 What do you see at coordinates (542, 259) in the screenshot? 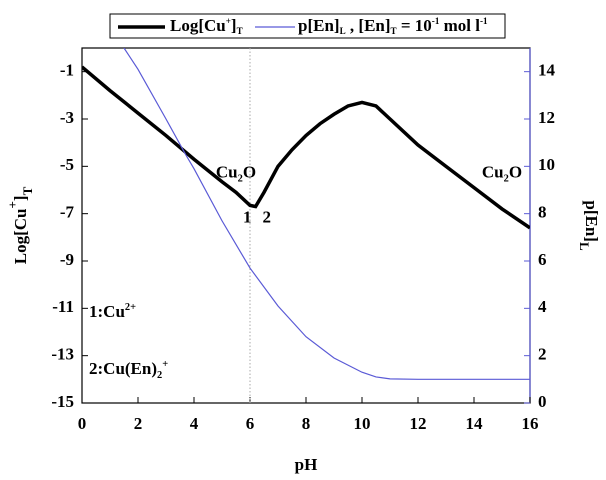
I see `y2-tick-label: 6` at bounding box center [542, 259].